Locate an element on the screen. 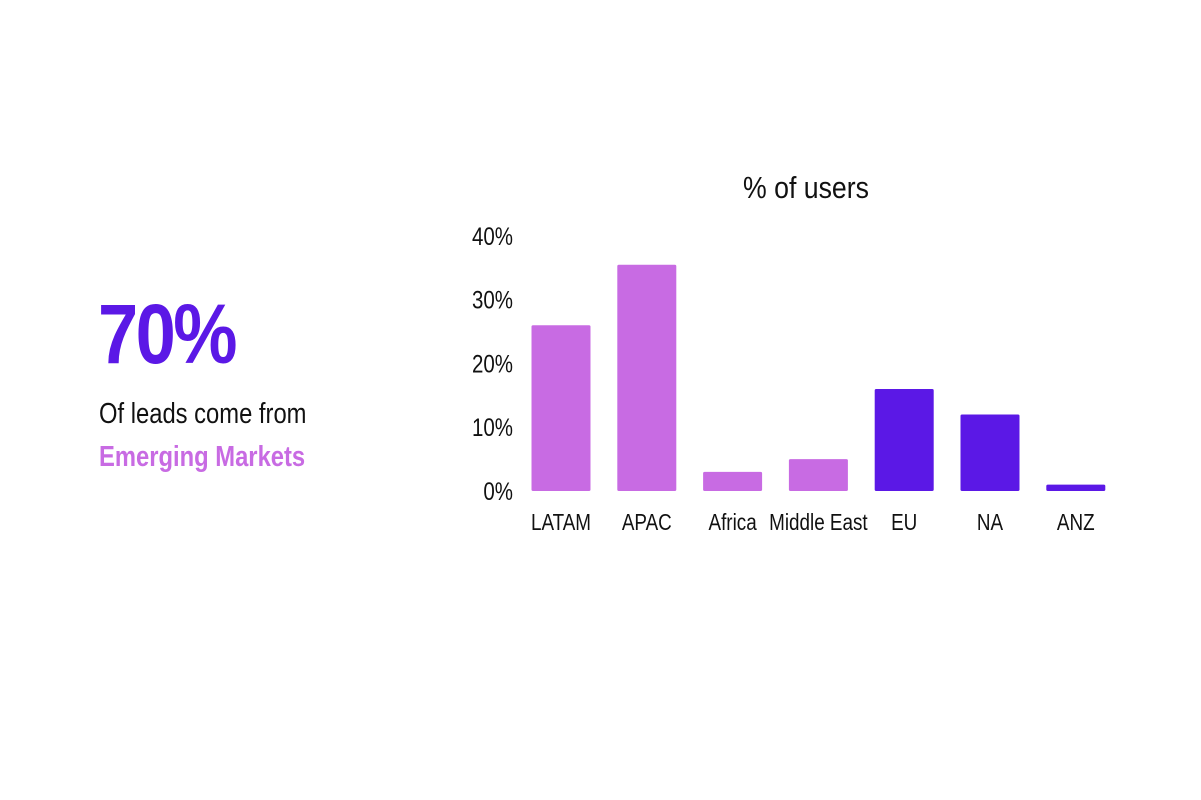 This screenshot has width=1201, height=800. x-tick-label: ANZ is located at coordinates (1076, 522).